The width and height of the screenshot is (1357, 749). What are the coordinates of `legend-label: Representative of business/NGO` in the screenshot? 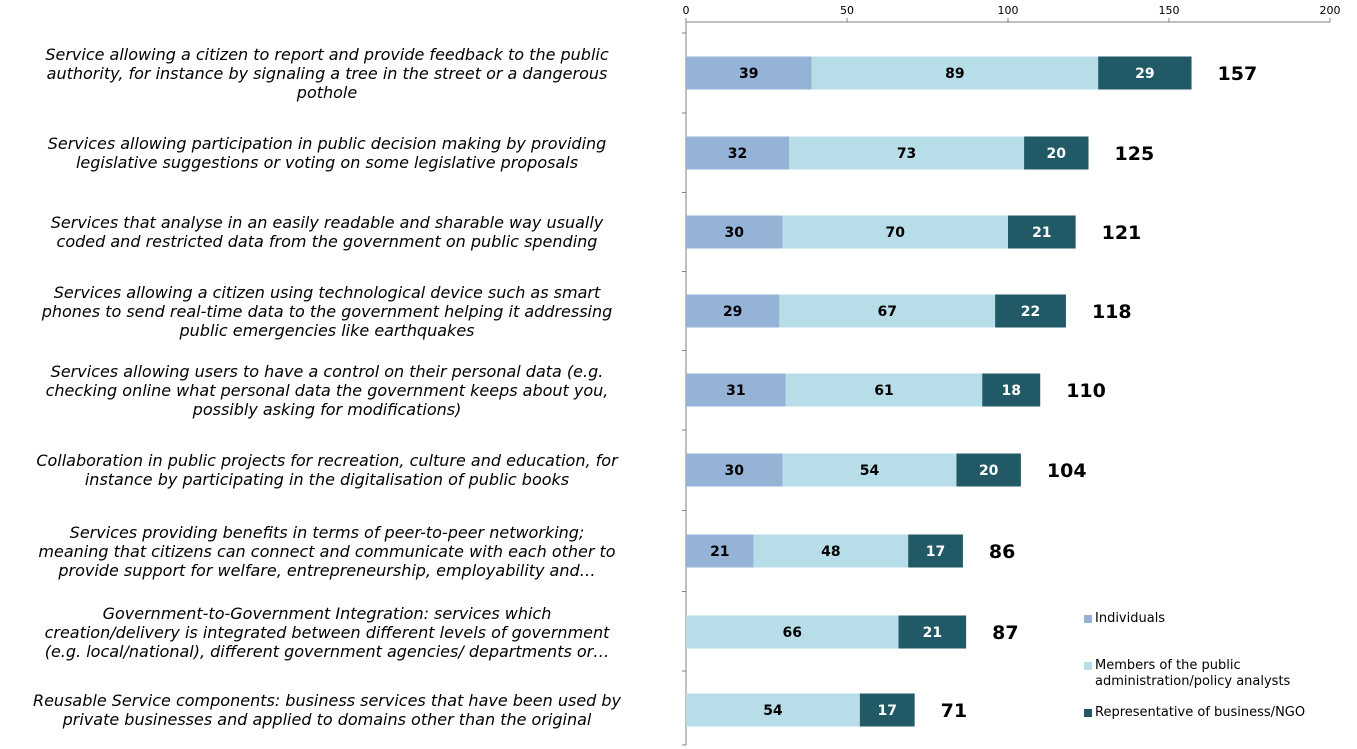 It's located at (1200, 712).